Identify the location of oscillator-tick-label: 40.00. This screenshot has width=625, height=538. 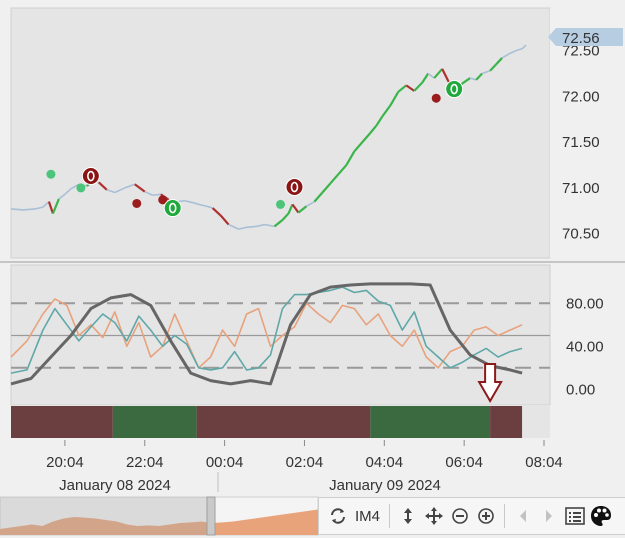
(585, 346).